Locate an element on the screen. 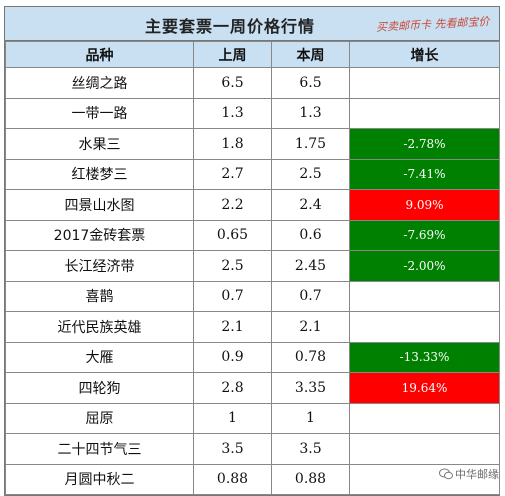  table-row: 四轮狗 2.8 3.35 19.64% is located at coordinates (252, 388).